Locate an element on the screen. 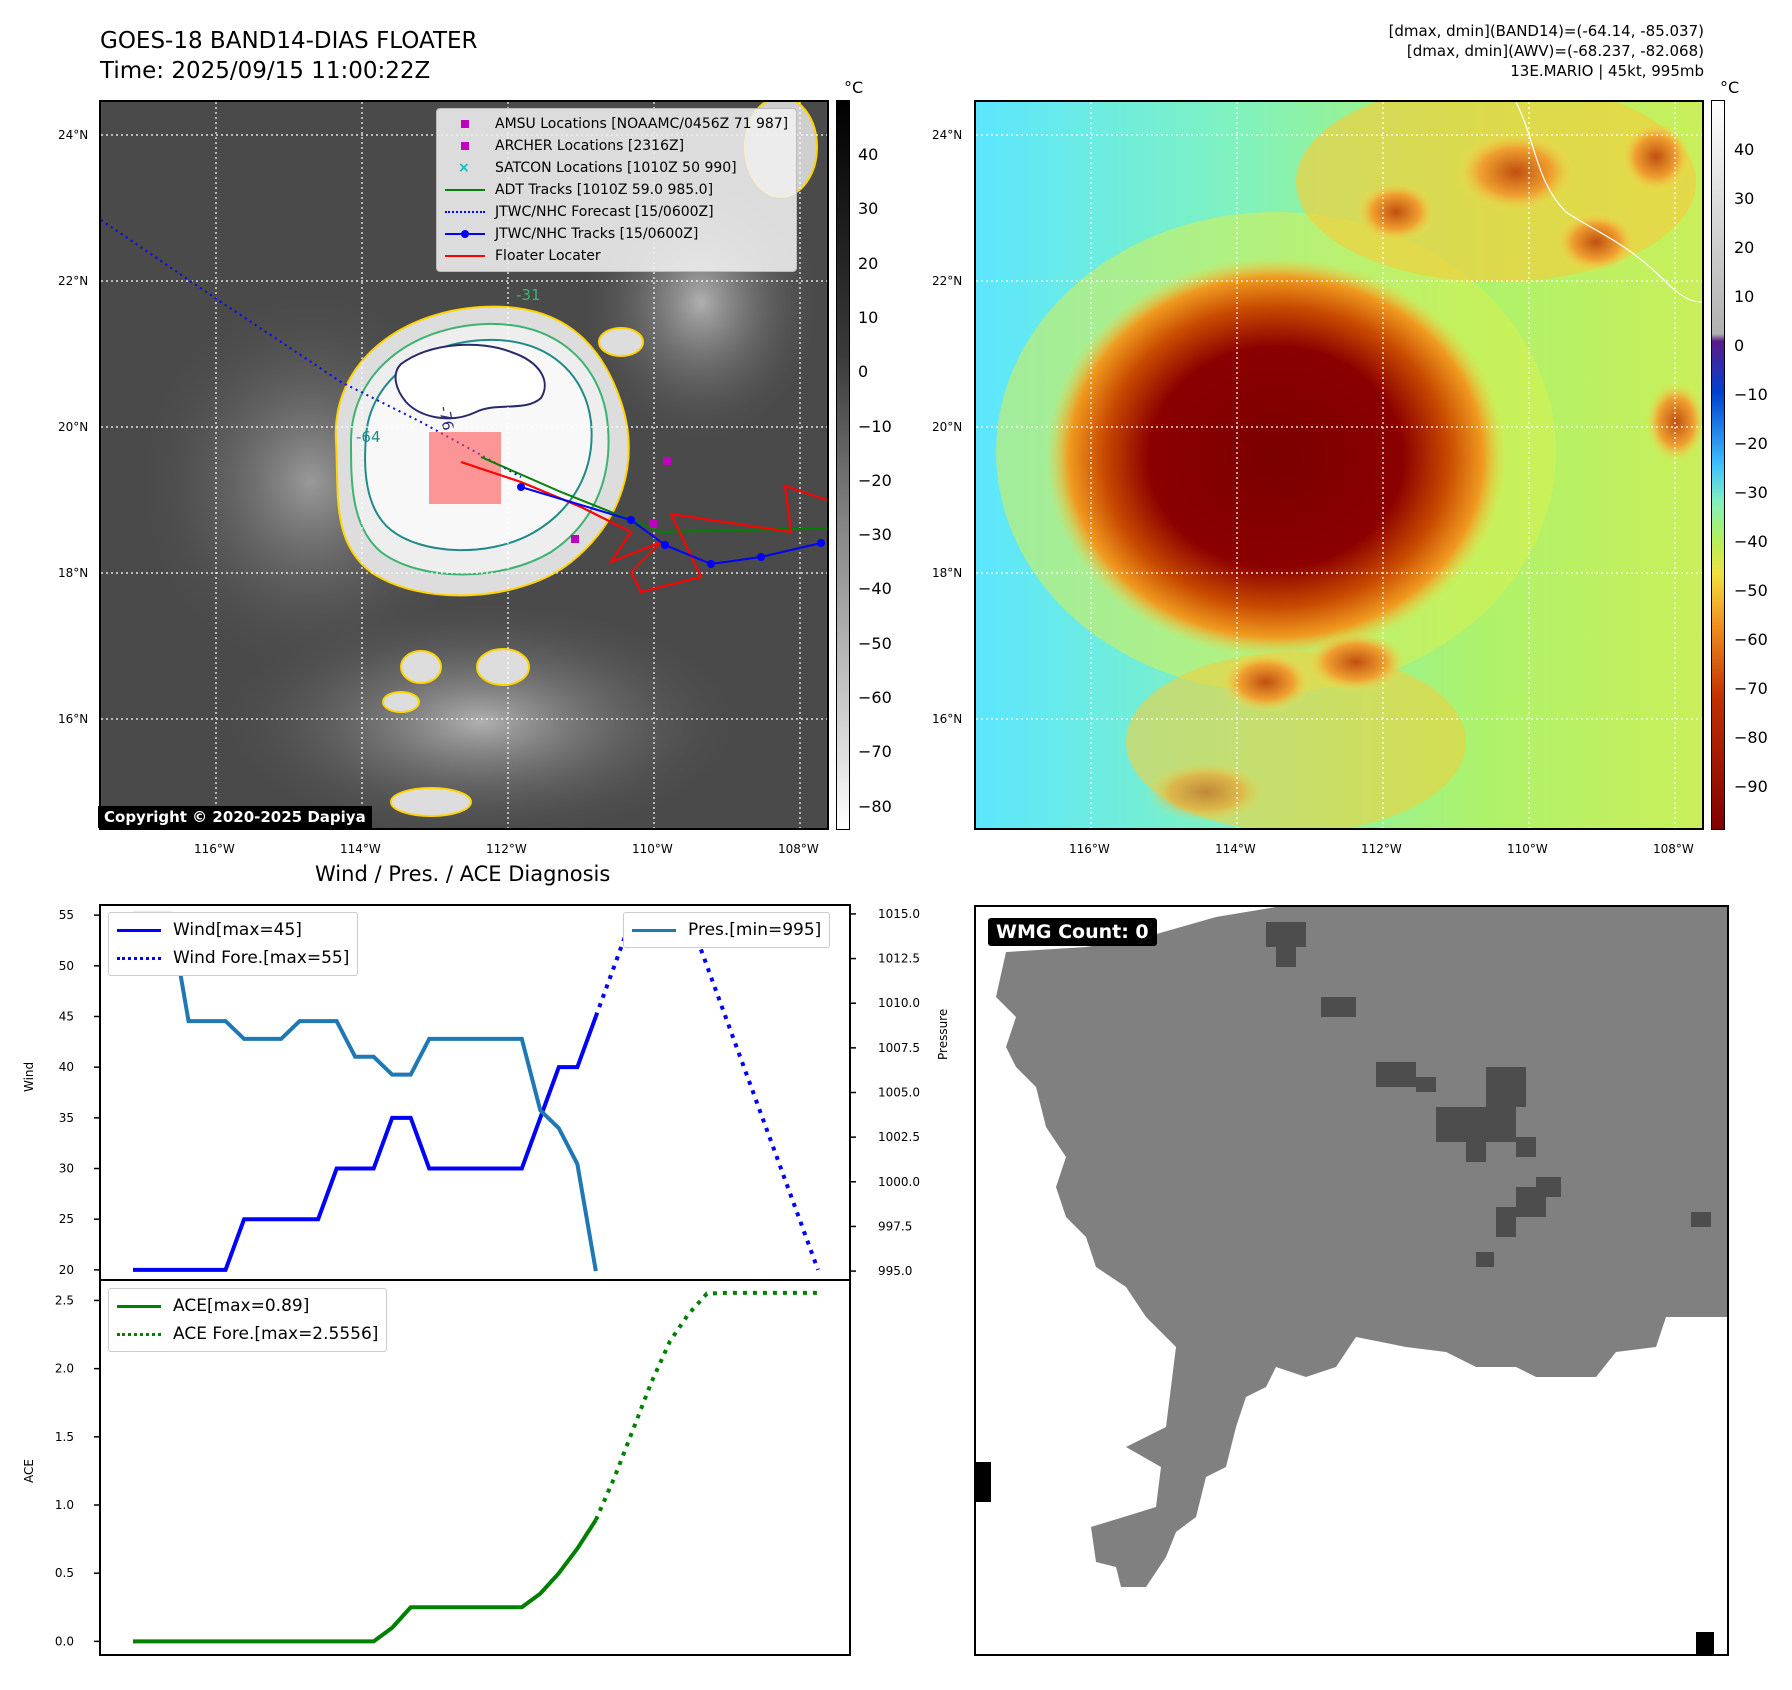 The height and width of the screenshot is (1690, 1792). ace-forecast-line is located at coordinates (706, 1405).